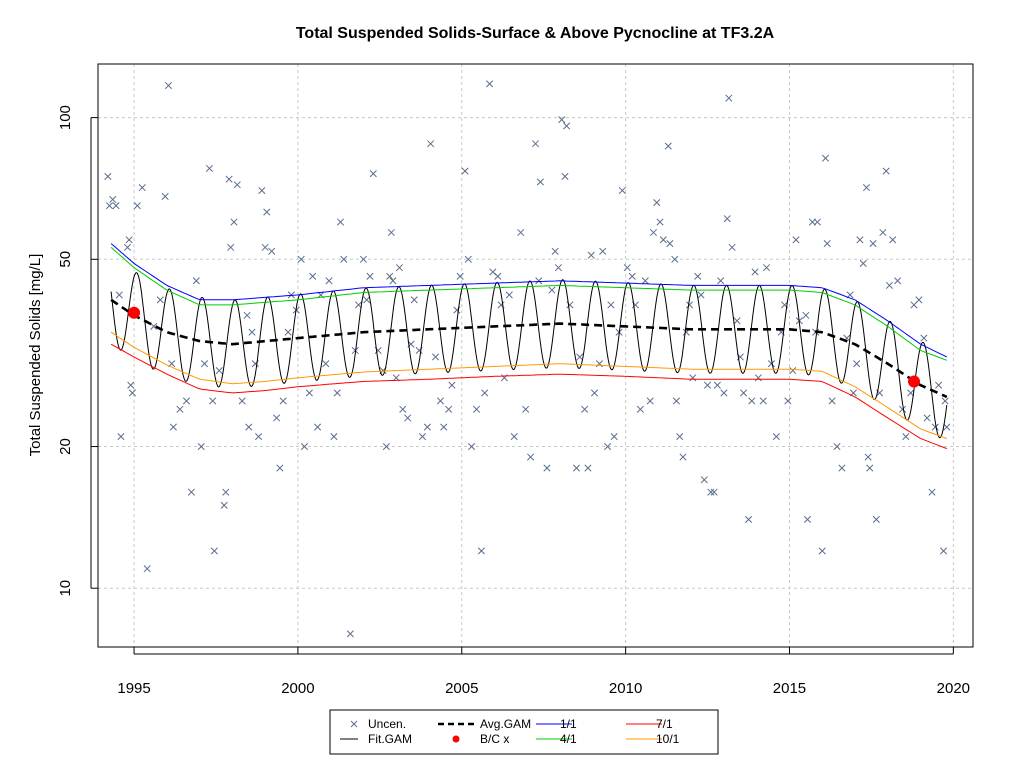 This screenshot has width=1024, height=768. What do you see at coordinates (668, 739) in the screenshot?
I see `legend-label: 10/1` at bounding box center [668, 739].